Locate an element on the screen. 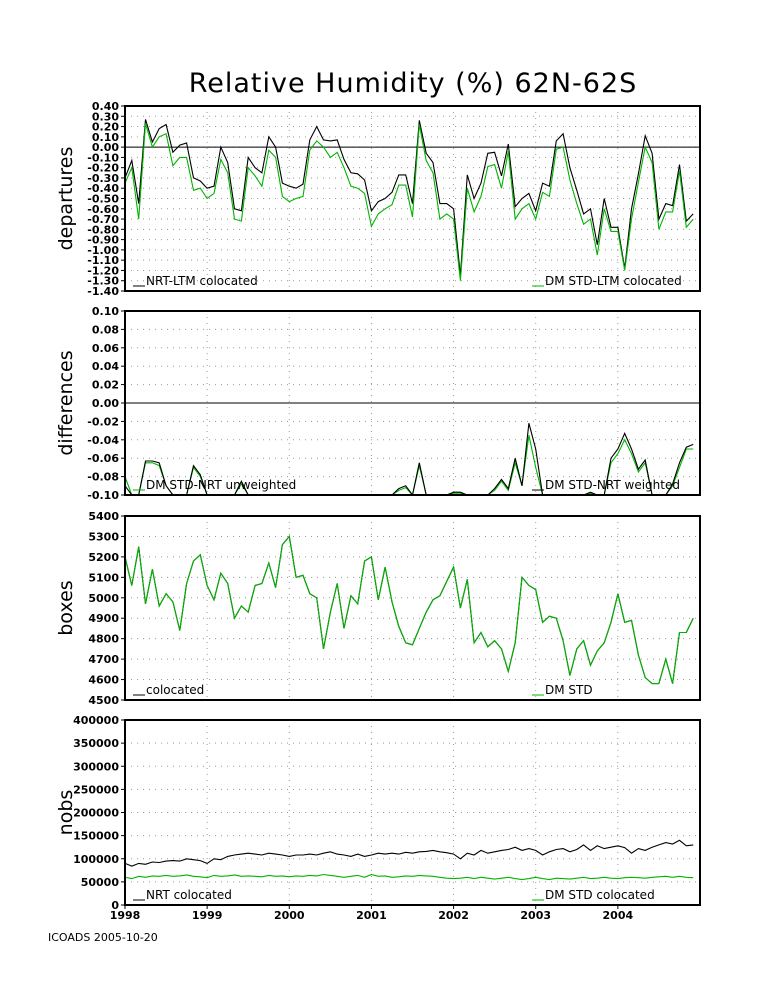  y-tick-label: 5000 is located at coordinates (103, 598).